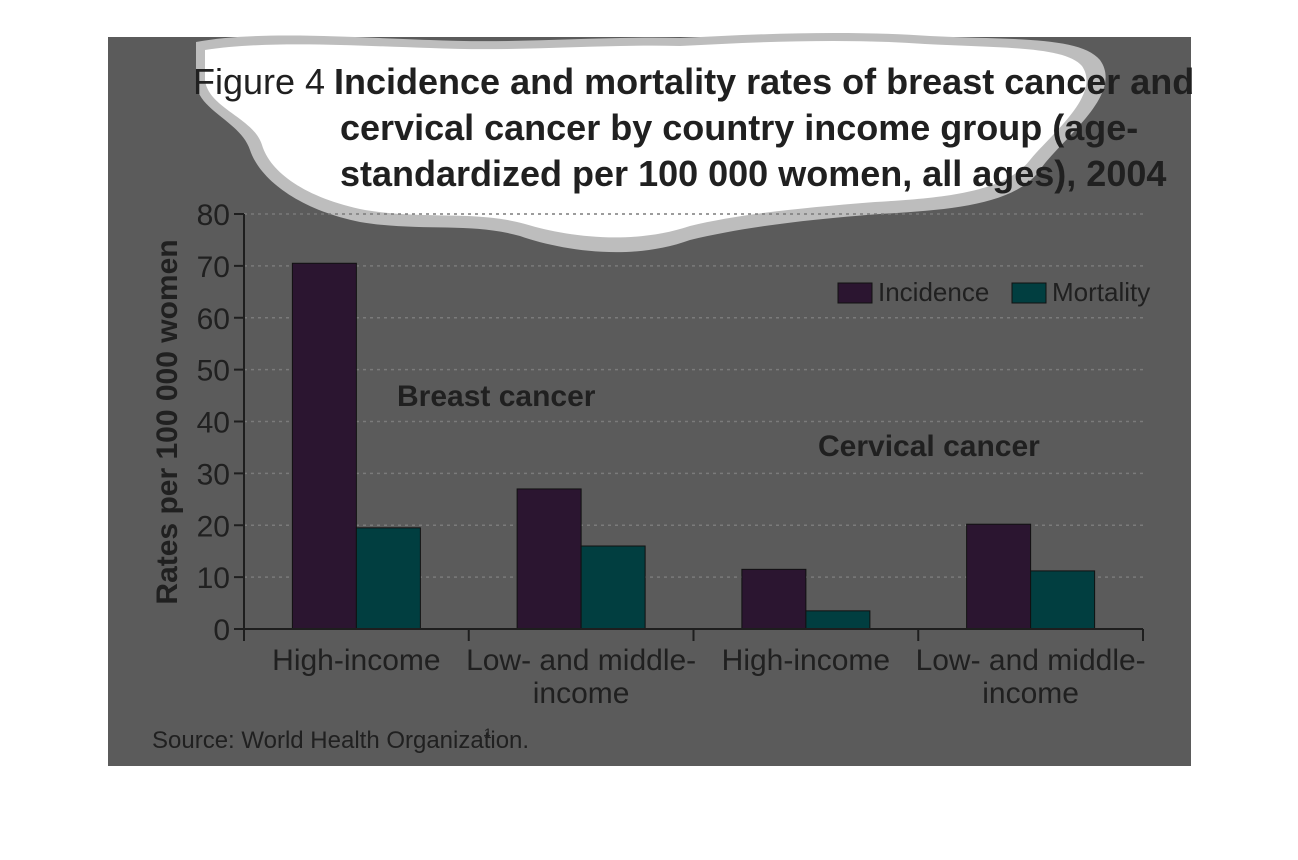 Image resolution: width=1298 pixels, height=860 pixels. Describe the element at coordinates (213, 215) in the screenshot. I see `y-tick-label: 80` at that location.